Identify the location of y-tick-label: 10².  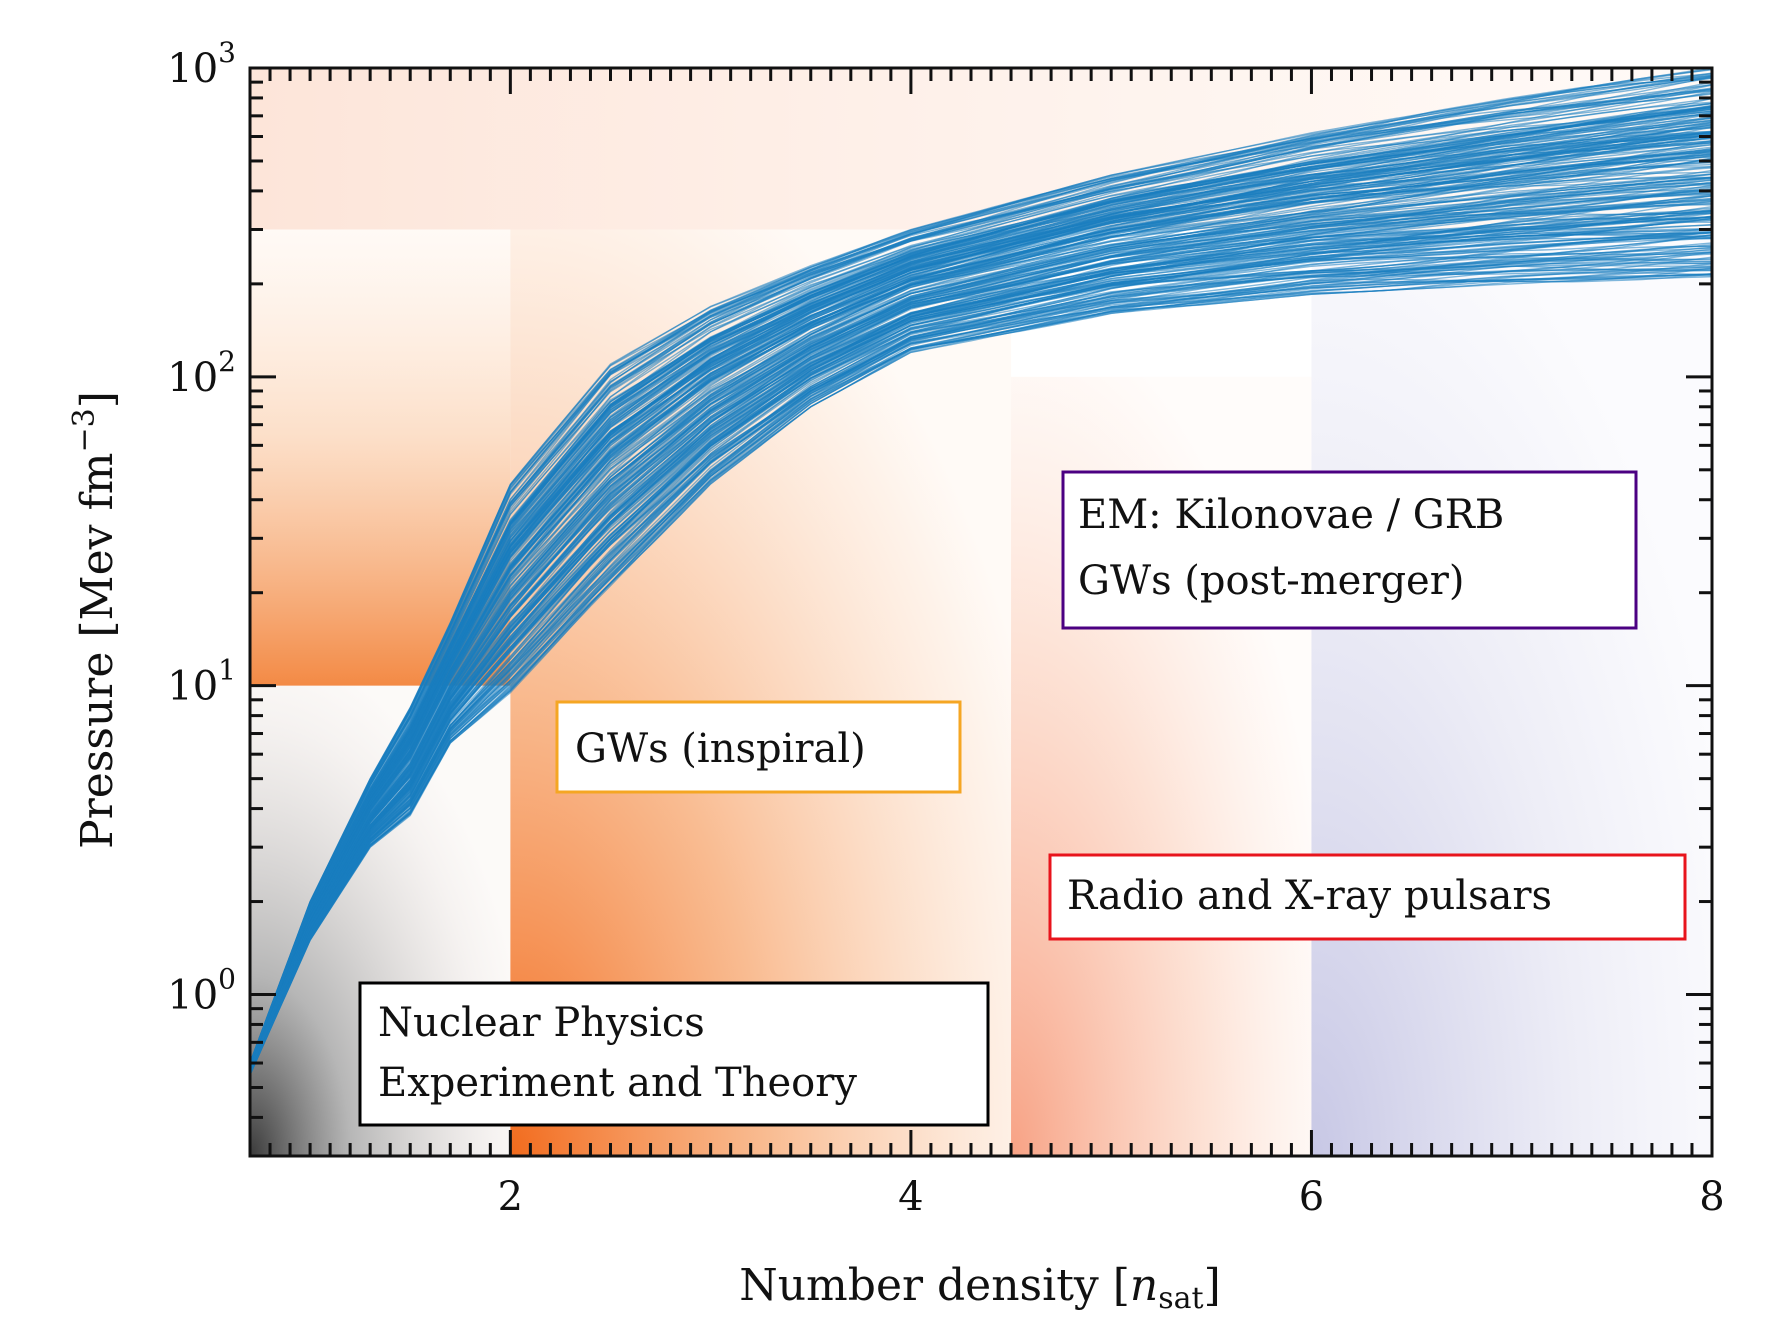
(201, 373).